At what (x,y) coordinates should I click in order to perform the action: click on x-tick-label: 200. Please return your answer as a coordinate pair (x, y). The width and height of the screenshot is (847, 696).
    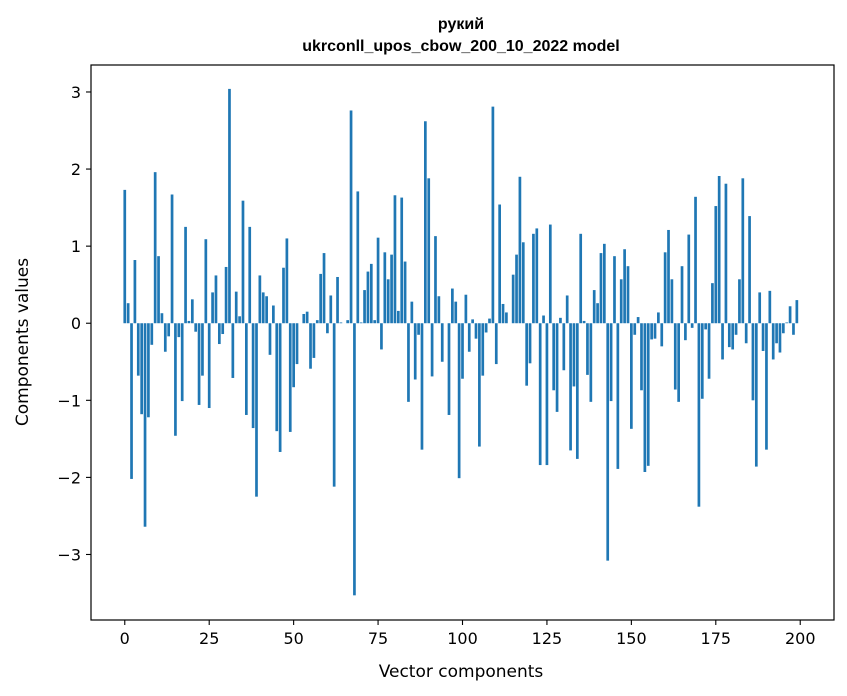
    Looking at the image, I should click on (800, 638).